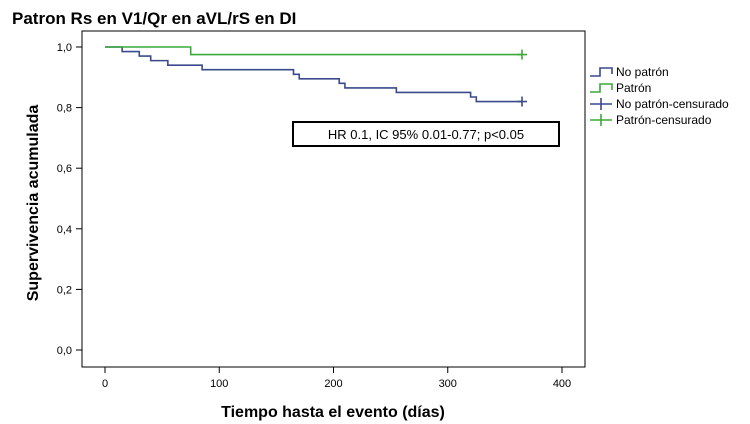 Image resolution: width=750 pixels, height=424 pixels. Describe the element at coordinates (314, 51) in the screenshot. I see `series-line-patron` at that location.